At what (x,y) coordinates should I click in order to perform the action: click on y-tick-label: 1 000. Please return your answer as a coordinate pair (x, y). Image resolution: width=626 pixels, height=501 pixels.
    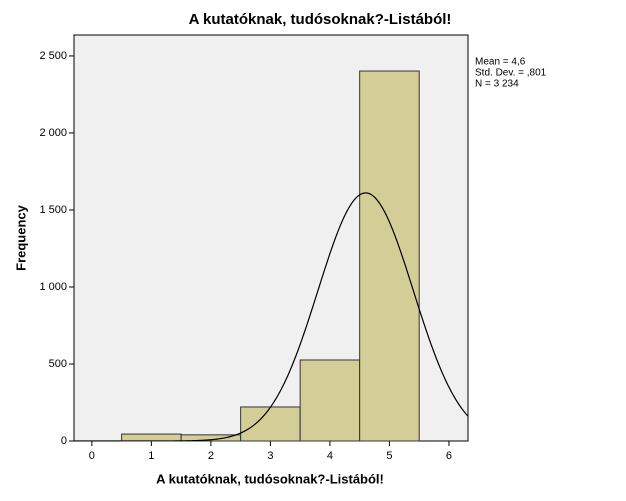
    Looking at the image, I should click on (53, 287).